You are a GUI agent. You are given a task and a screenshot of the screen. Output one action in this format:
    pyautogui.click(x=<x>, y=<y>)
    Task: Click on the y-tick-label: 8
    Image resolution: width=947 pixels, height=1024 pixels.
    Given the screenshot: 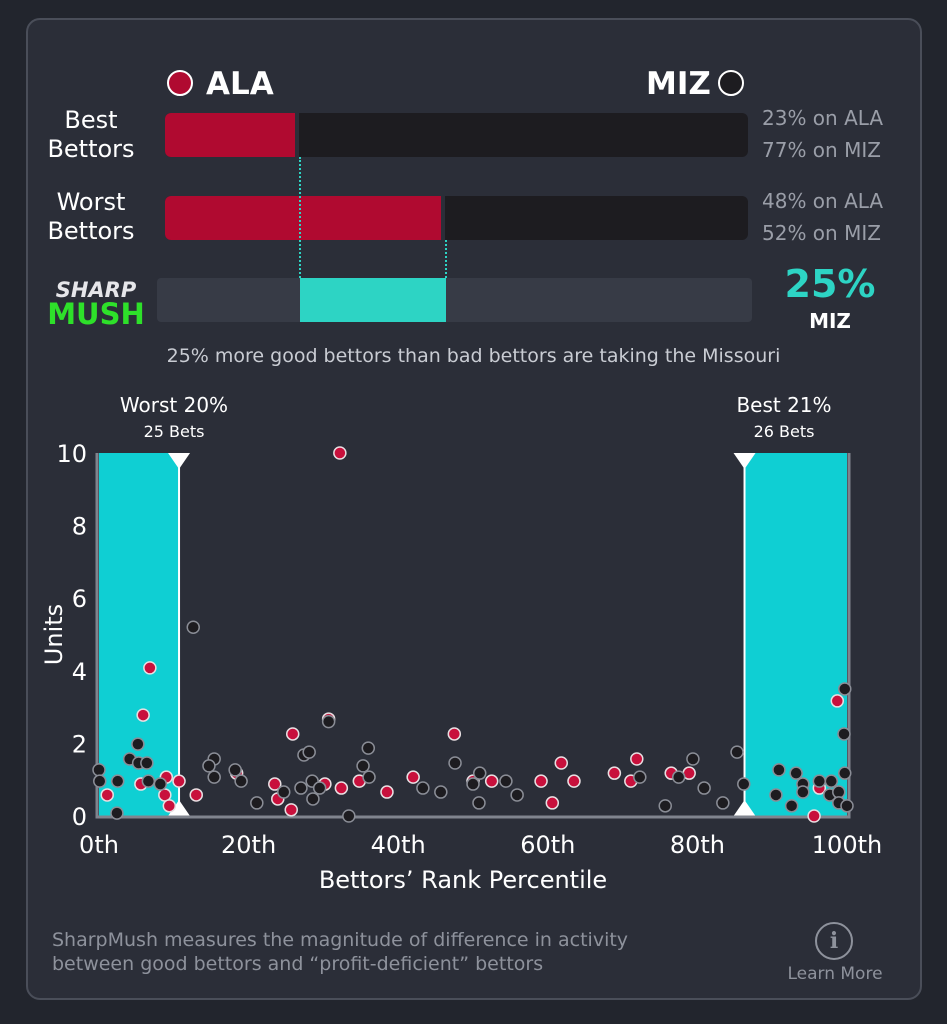 What is the action you would take?
    pyautogui.click(x=79, y=527)
    